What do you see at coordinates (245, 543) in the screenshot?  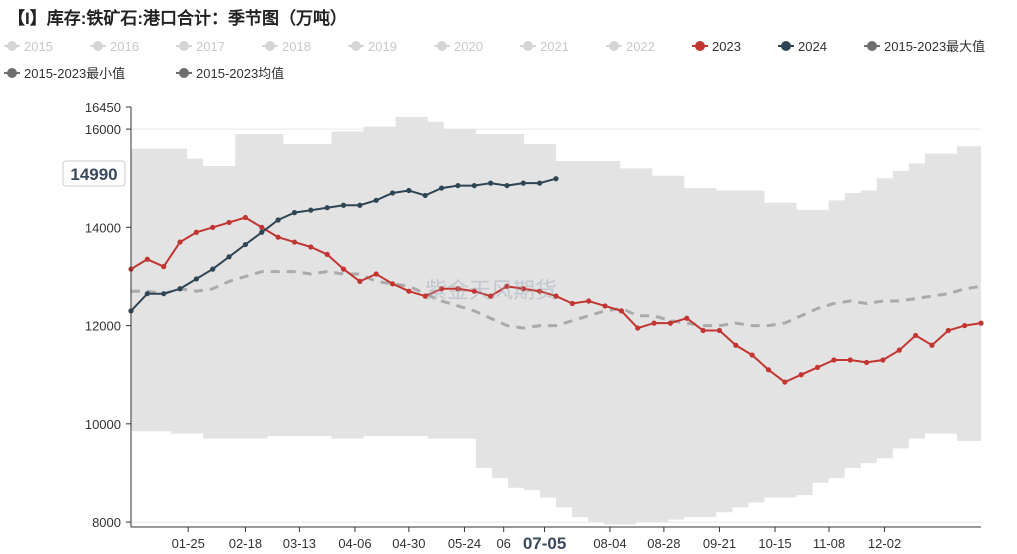 I see `x-tick-label: 02-18` at bounding box center [245, 543].